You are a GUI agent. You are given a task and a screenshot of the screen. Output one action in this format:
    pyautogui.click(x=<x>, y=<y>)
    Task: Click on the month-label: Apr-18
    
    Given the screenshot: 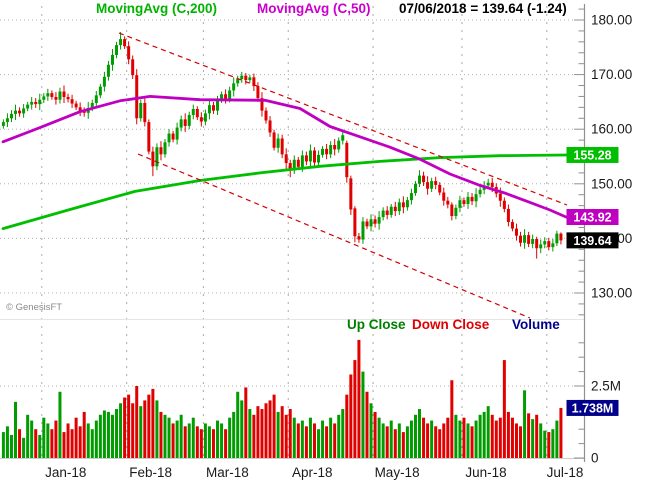 What is the action you would take?
    pyautogui.click(x=312, y=472)
    